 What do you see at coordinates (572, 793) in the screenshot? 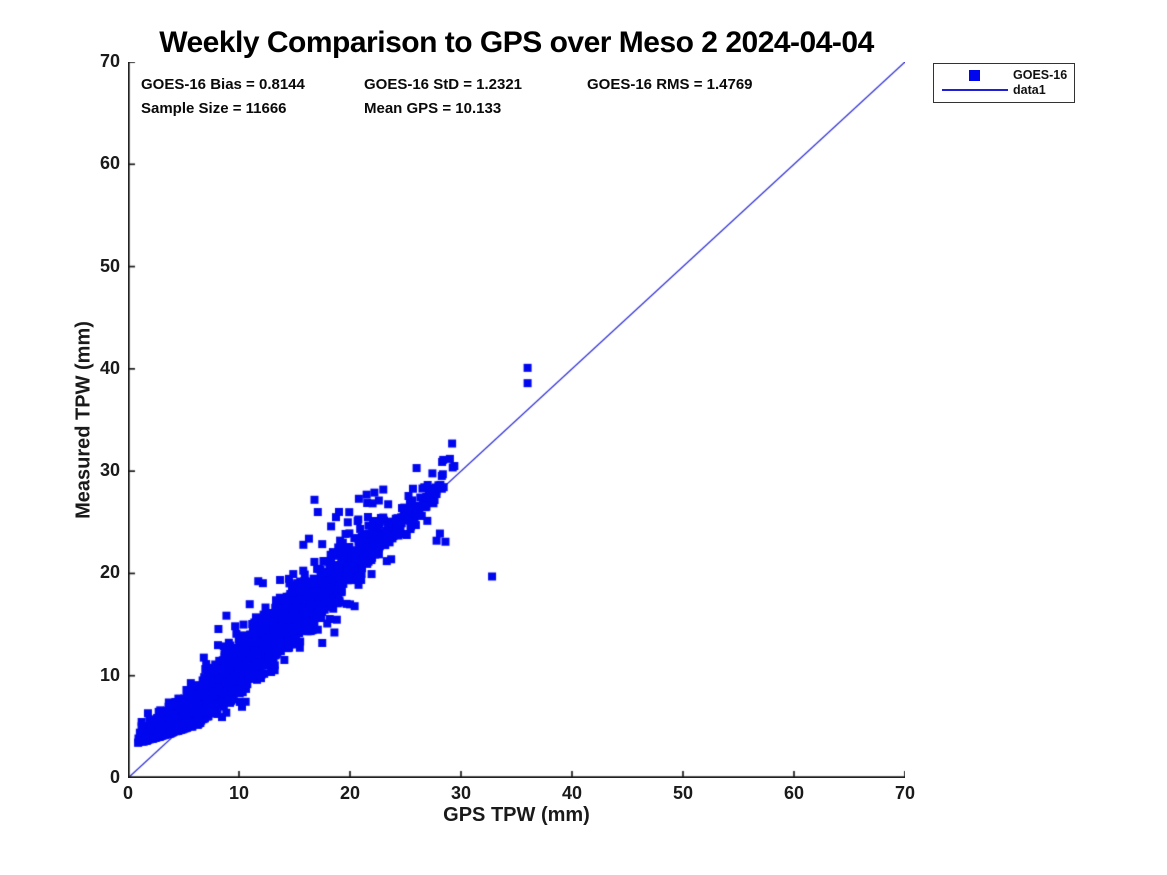
I see `x-tick-label: 40` at bounding box center [572, 793].